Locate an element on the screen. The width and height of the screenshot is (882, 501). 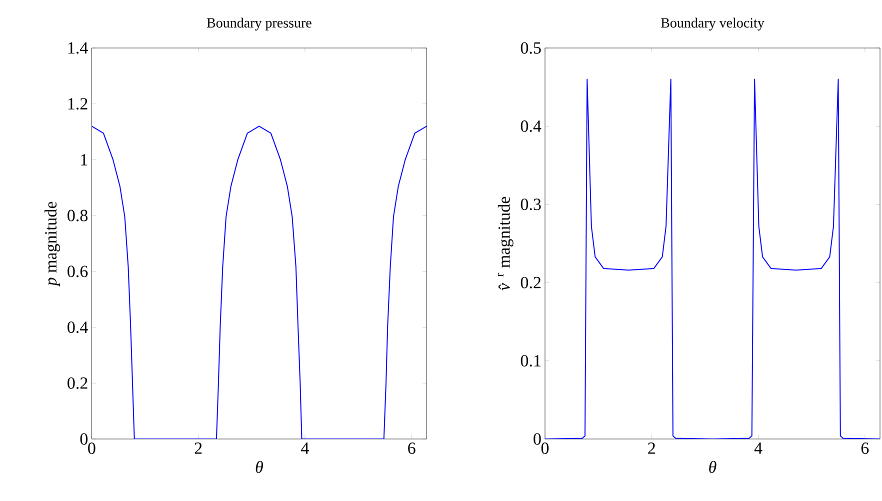
y-tick-label: 0.8 is located at coordinates (78, 216).